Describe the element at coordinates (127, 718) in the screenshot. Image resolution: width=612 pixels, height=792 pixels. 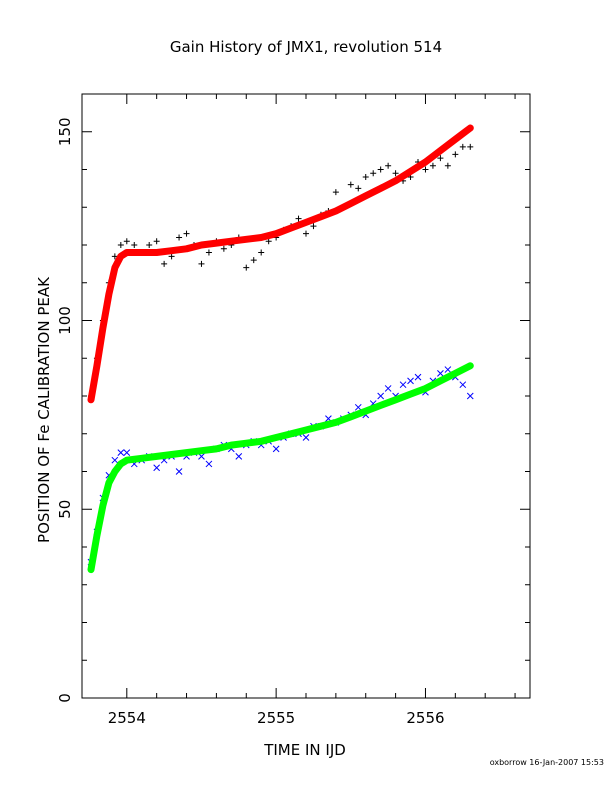
I see `x-tick-label: 2554` at that location.